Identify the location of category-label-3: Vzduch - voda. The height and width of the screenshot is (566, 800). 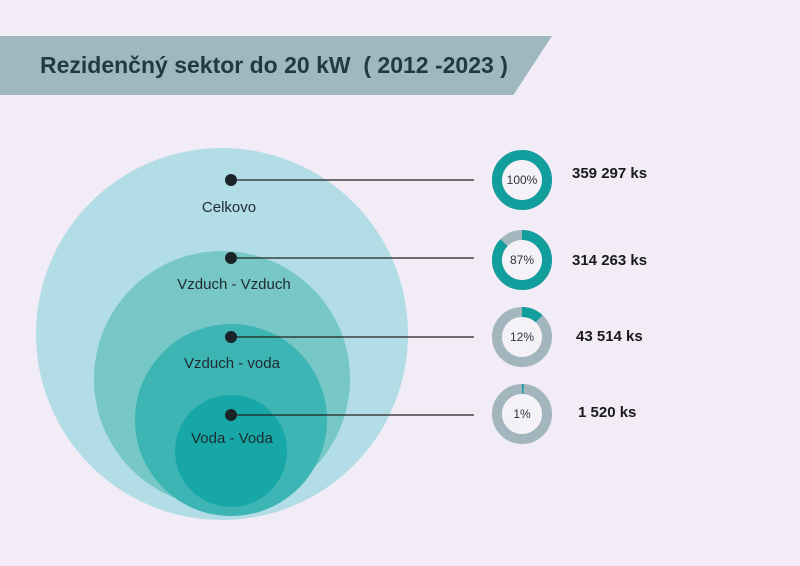
(232, 363).